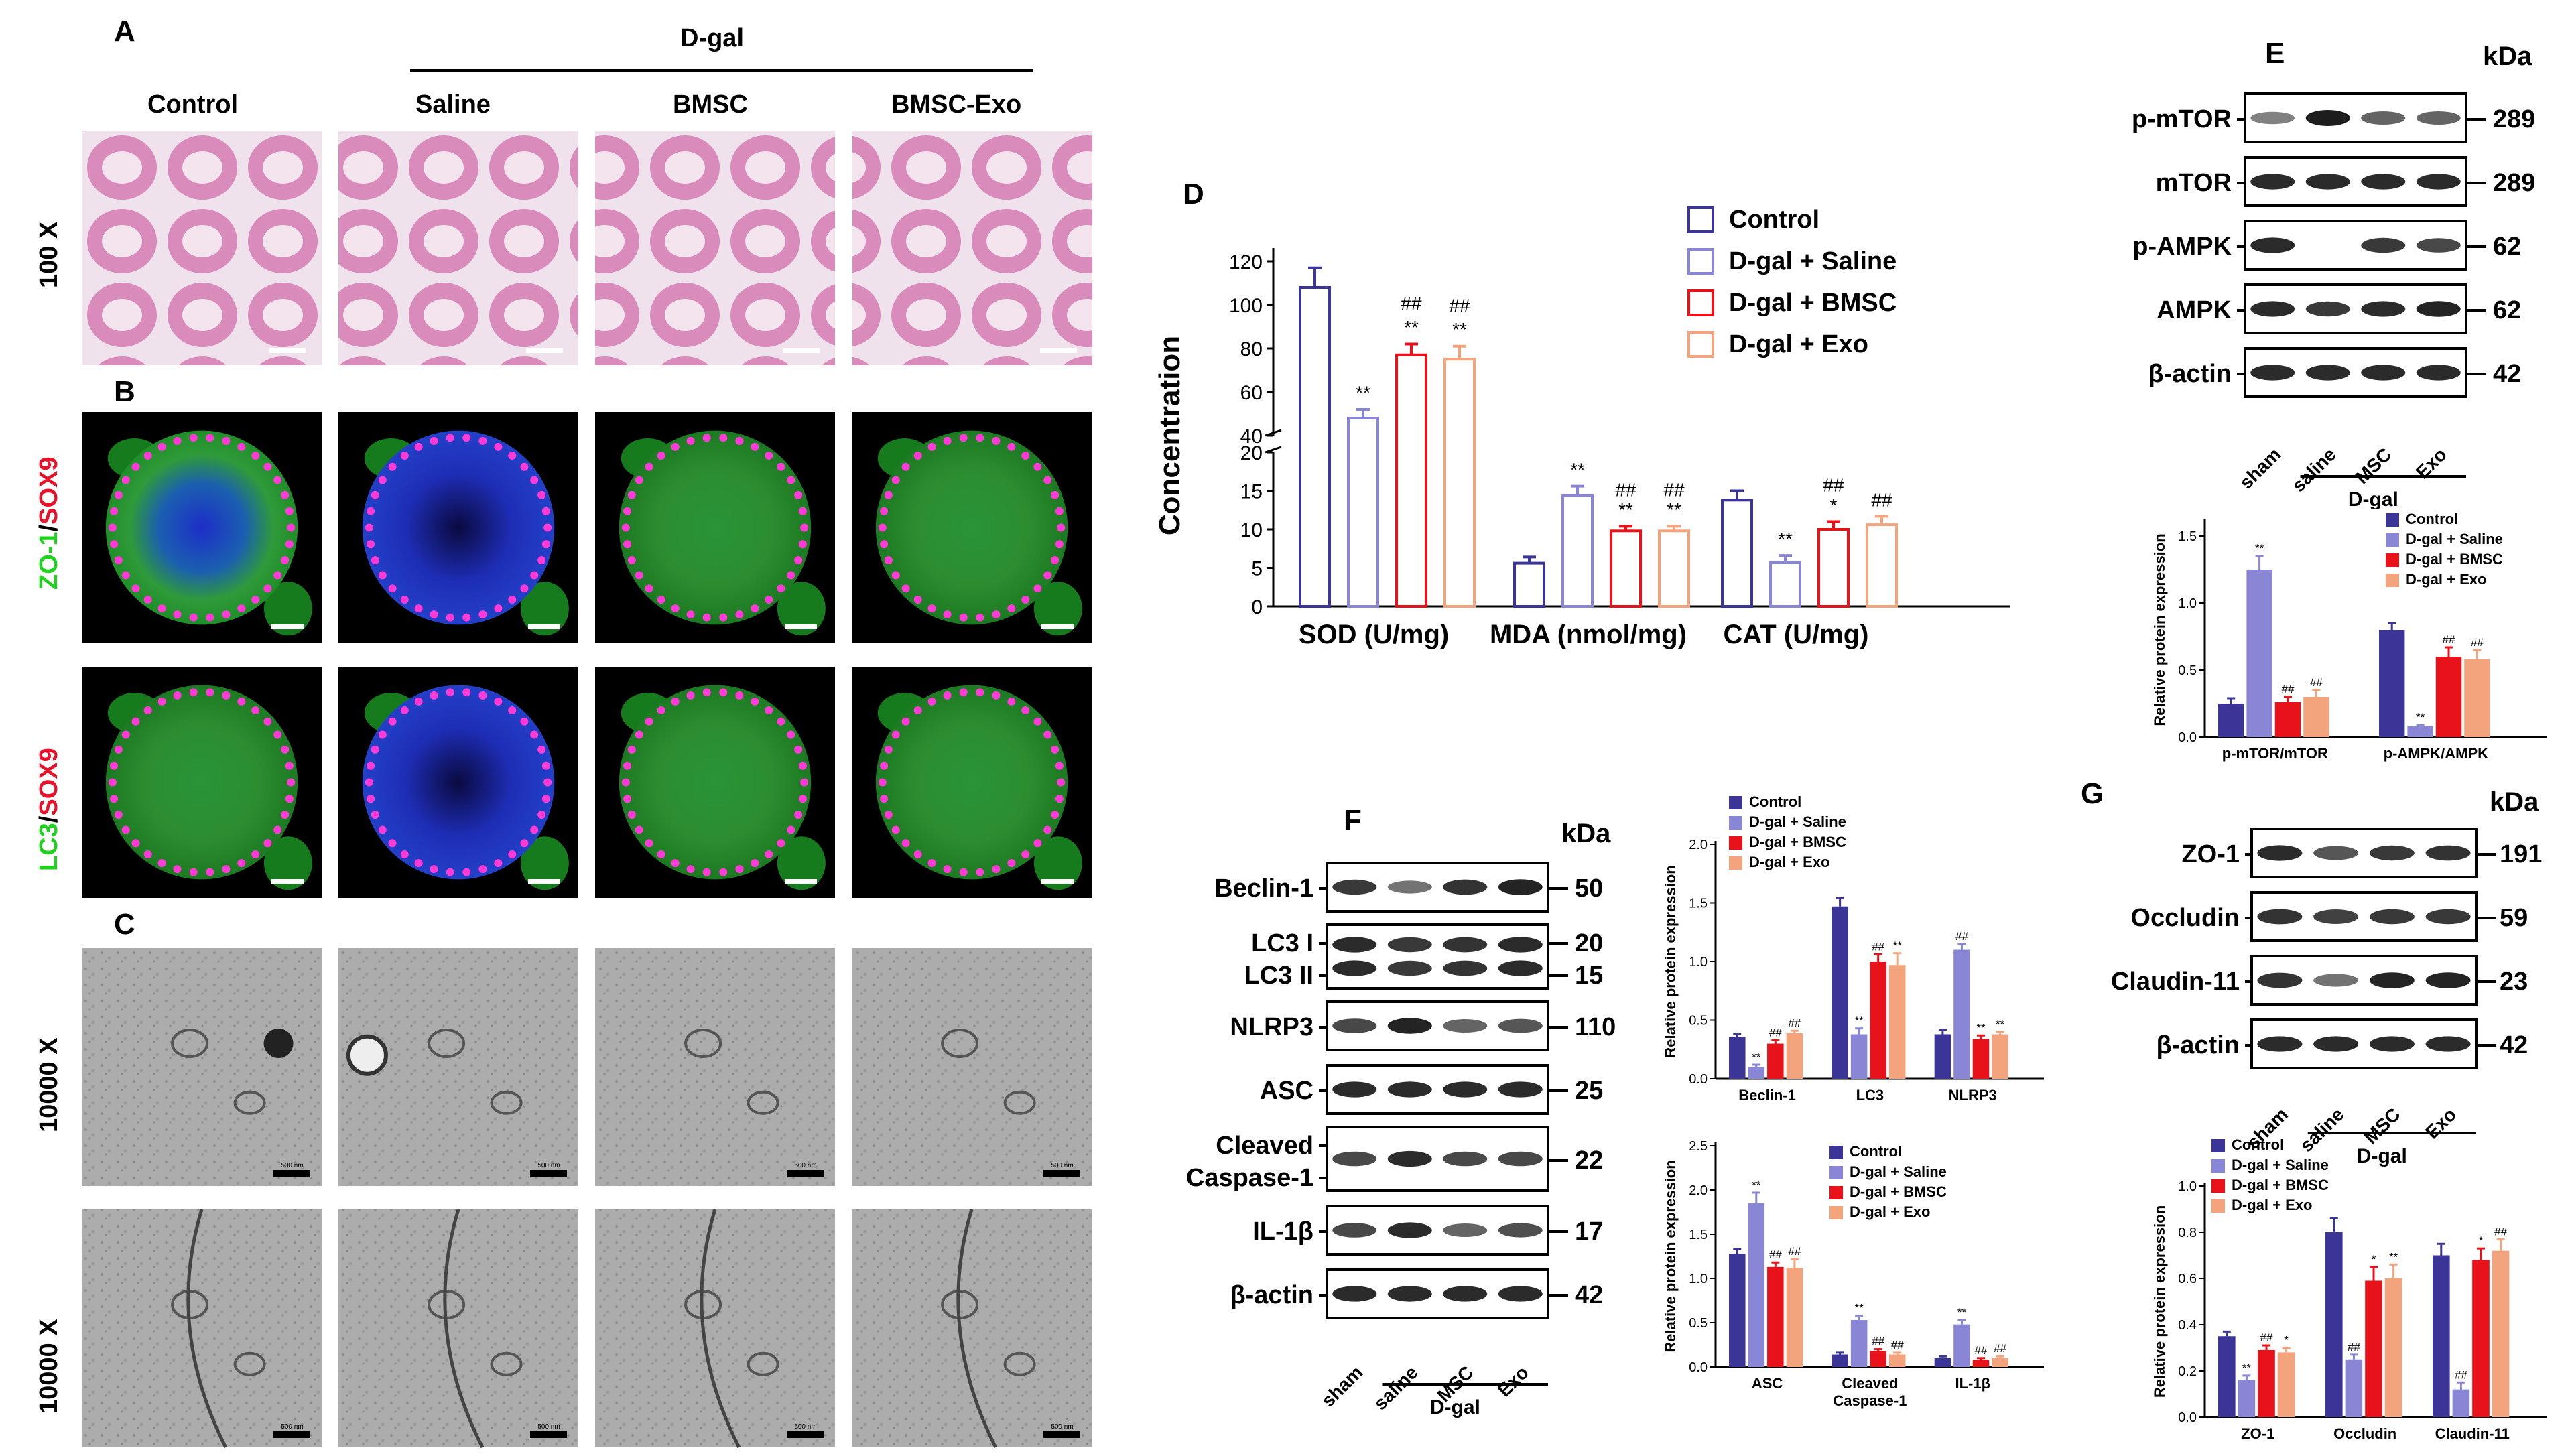  What do you see at coordinates (49, 847) in the screenshot?
I see `label-lc3: LC3` at bounding box center [49, 847].